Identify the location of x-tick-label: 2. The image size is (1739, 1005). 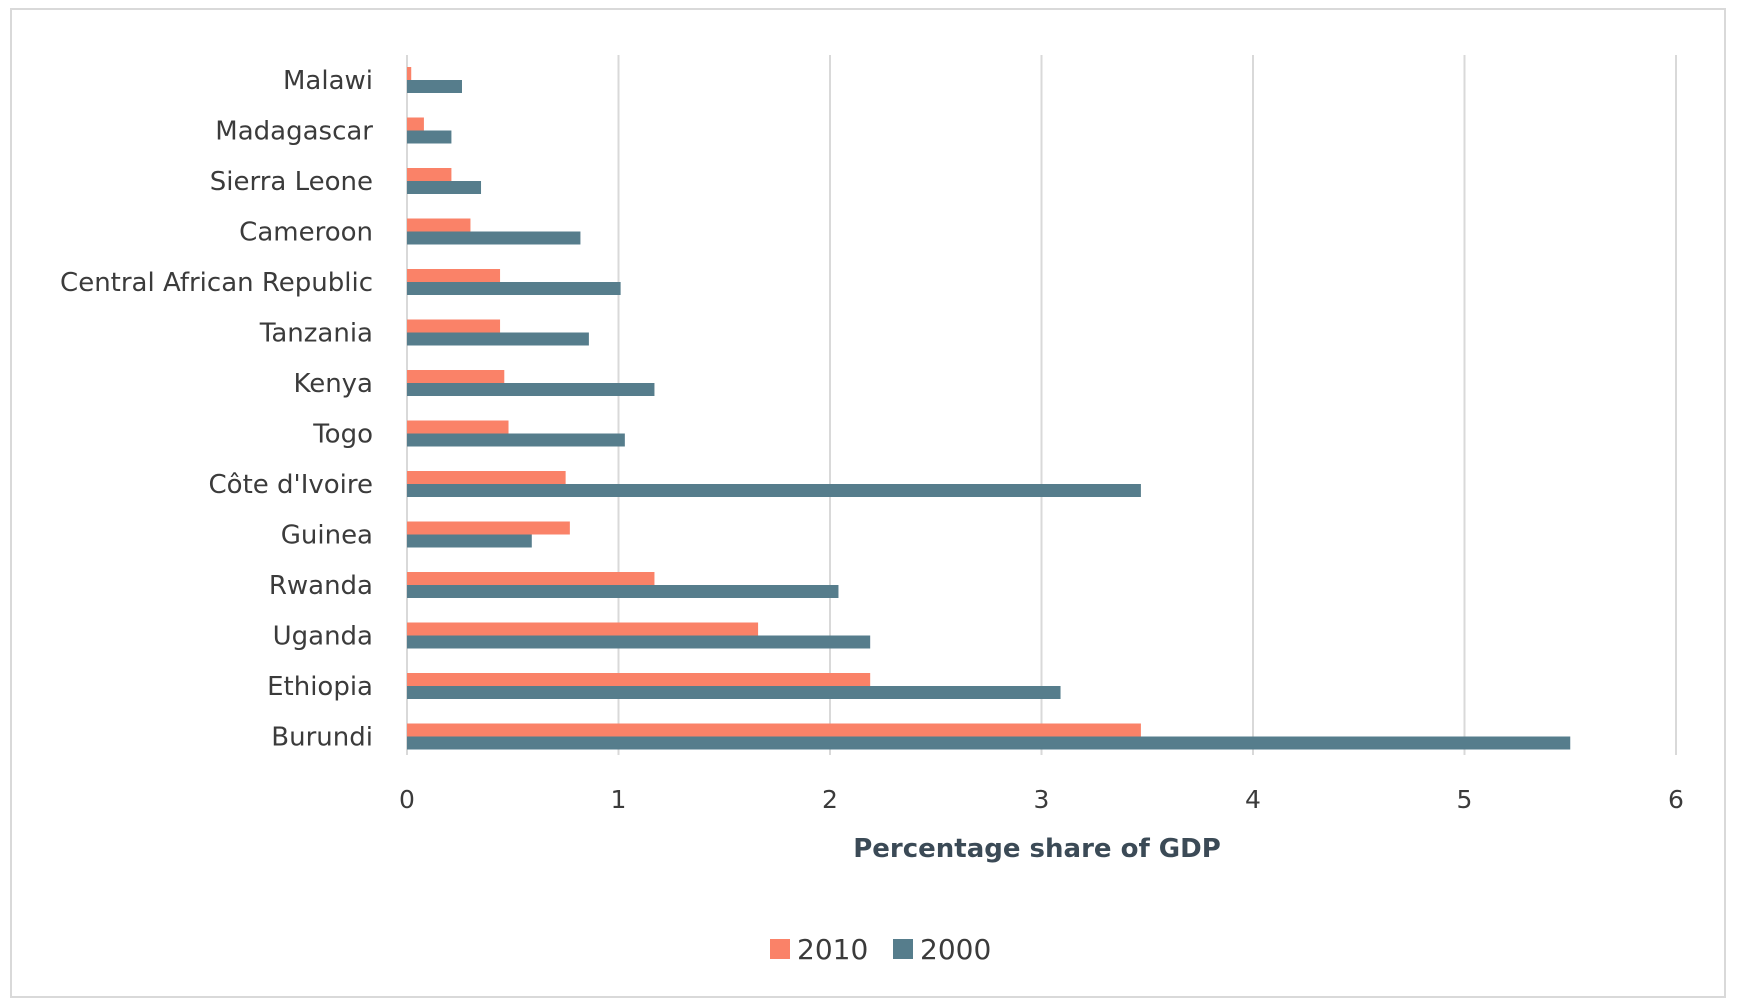
(830, 799).